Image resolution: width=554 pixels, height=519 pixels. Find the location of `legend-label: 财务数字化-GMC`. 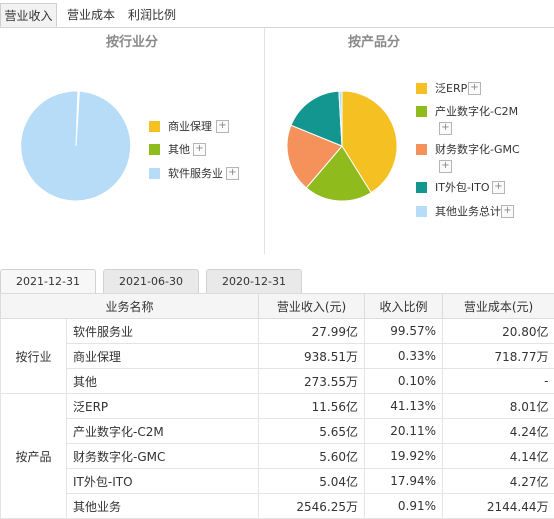

legend-label: 财务数字化-GMC is located at coordinates (477, 149).